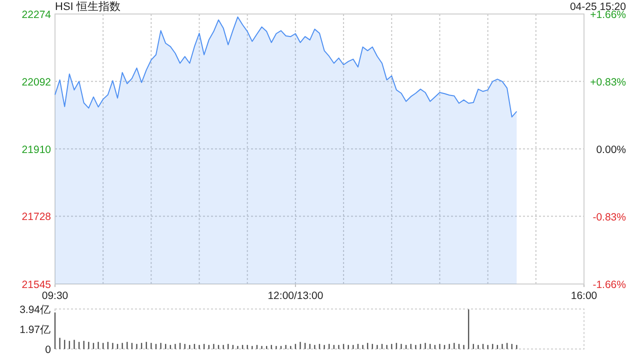 The image size is (640, 360). Describe the element at coordinates (37, 15) in the screenshot. I see `y-tick-label: 22274` at that location.